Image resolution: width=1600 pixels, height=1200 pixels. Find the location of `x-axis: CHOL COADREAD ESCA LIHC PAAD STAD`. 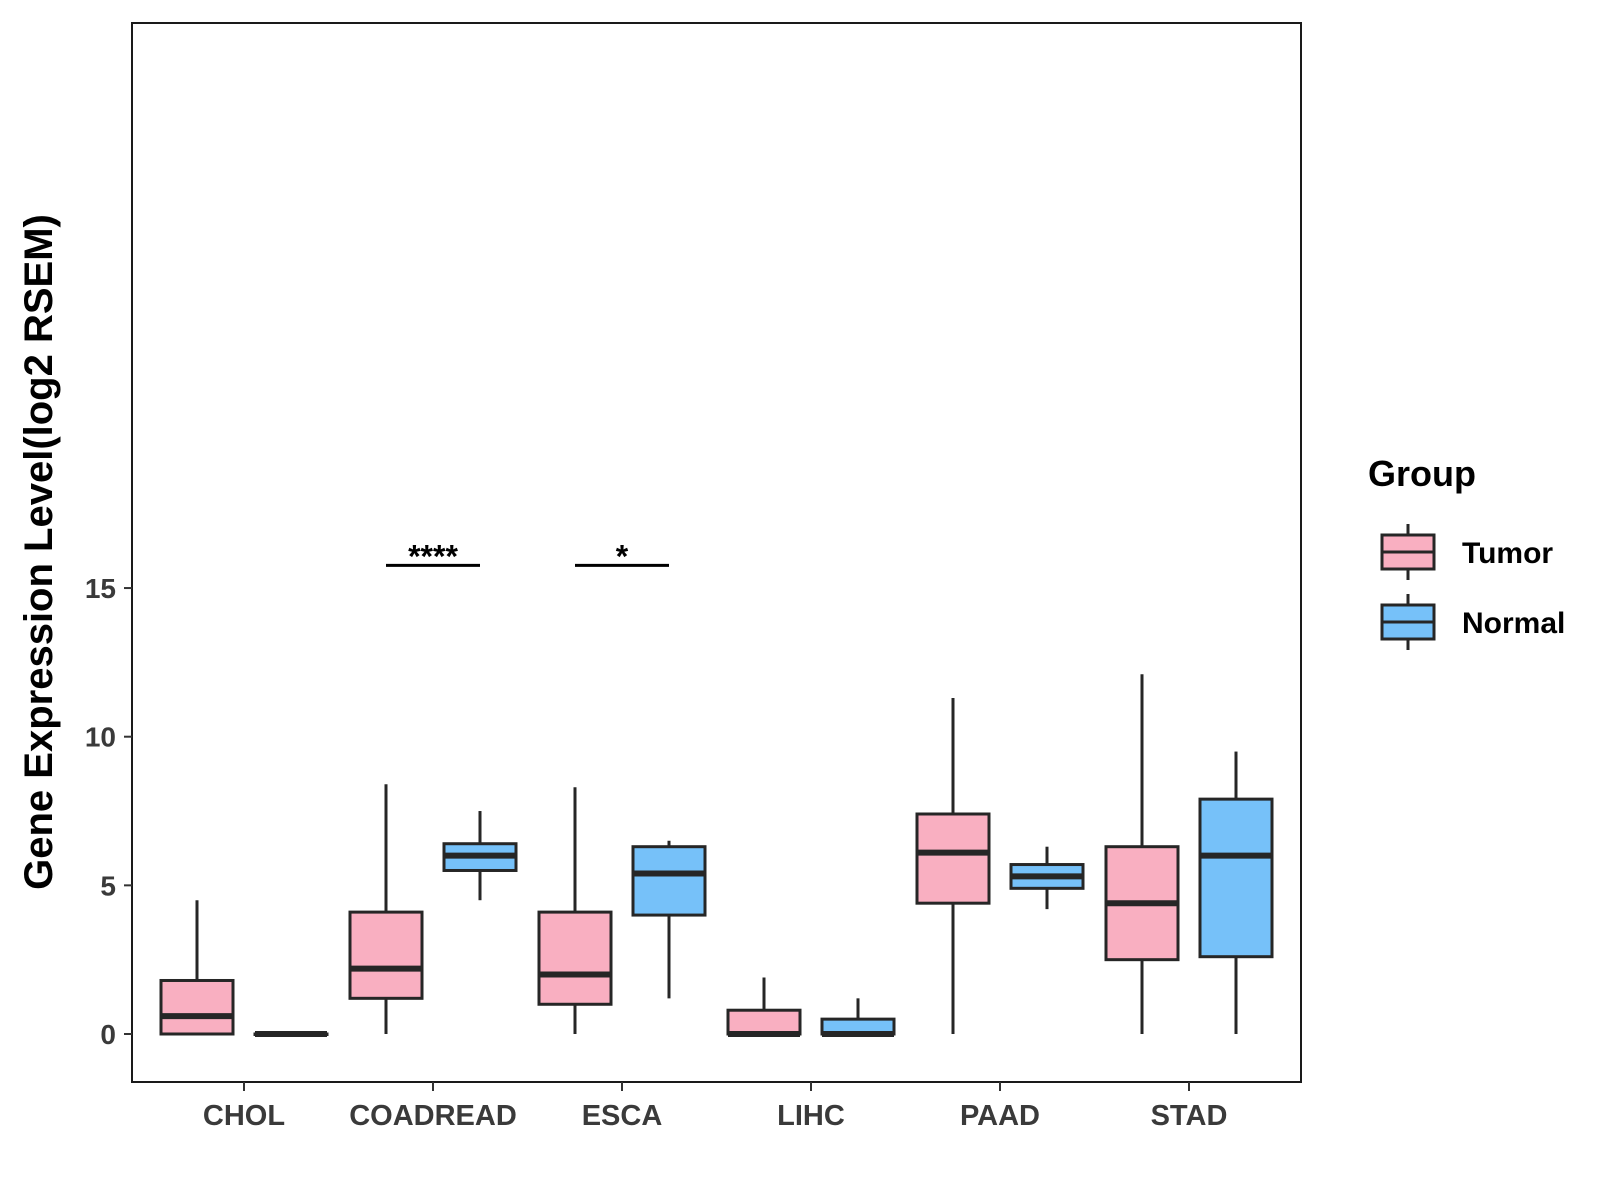

x-axis: CHOL COADREAD ESCA LIHC PAAD STAD is located at coordinates (715, 1107).